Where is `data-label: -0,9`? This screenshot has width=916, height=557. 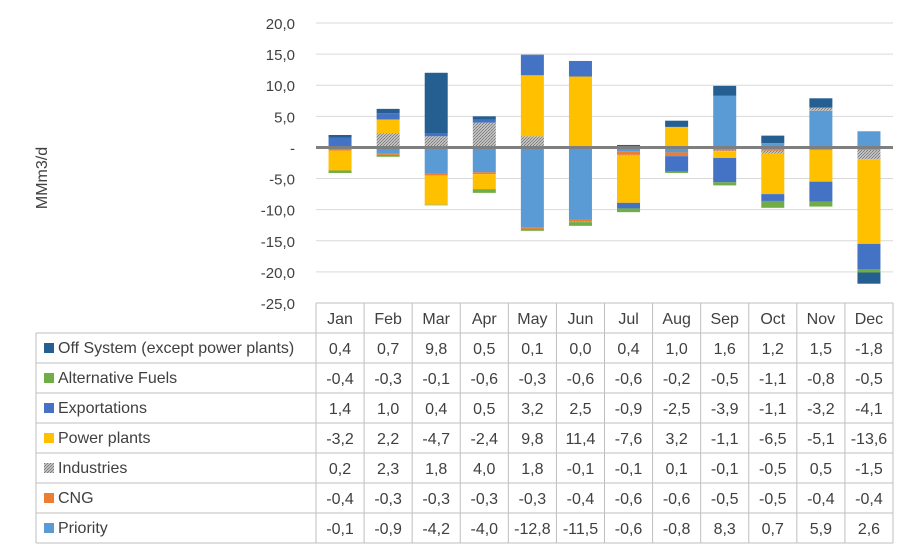
data-label: -0,9 is located at coordinates (629, 409).